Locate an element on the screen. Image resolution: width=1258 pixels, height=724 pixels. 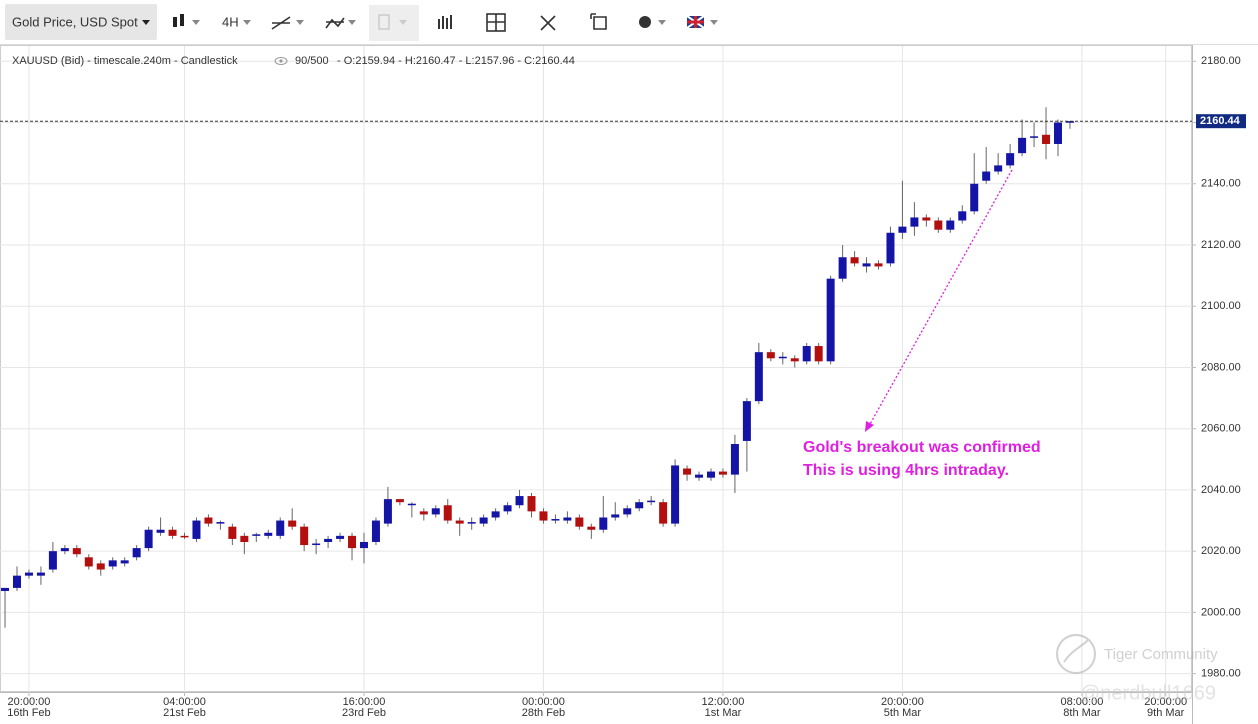
y-tick-label: 2040.00 is located at coordinates (1221, 490).